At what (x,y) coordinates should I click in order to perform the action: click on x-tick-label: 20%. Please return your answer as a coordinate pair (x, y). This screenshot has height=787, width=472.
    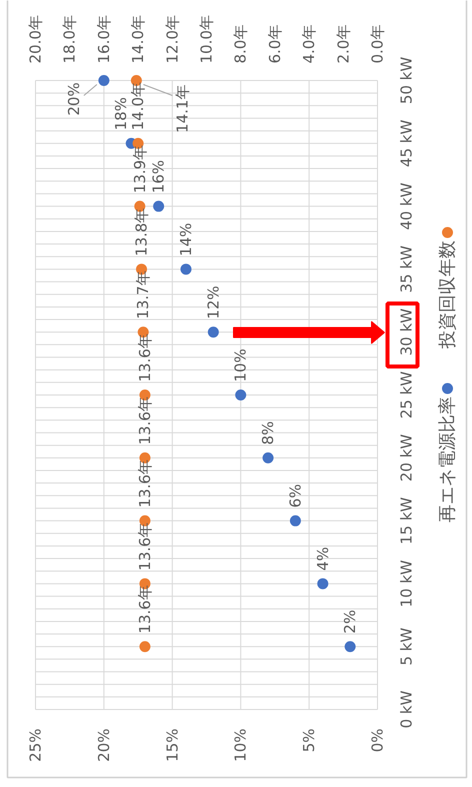
    Looking at the image, I should click on (103, 745).